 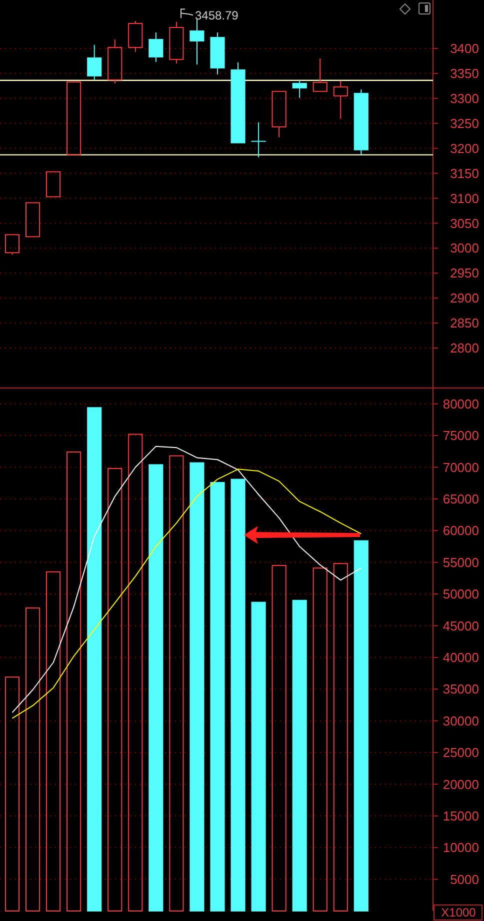 What do you see at coordinates (464, 73) in the screenshot?
I see `y-tick-label: 3350` at bounding box center [464, 73].